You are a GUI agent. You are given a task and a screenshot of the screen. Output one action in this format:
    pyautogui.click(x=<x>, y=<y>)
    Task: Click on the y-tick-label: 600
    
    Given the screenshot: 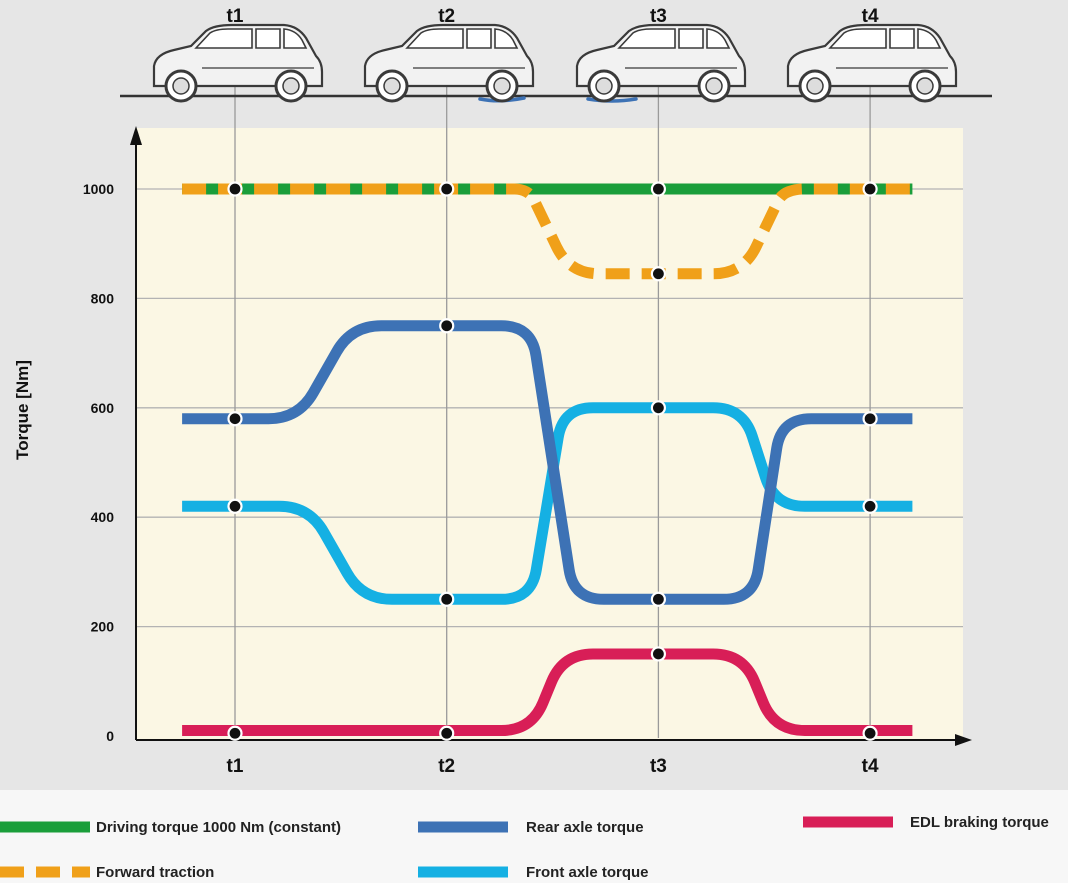 What is the action you would take?
    pyautogui.click(x=103, y=408)
    